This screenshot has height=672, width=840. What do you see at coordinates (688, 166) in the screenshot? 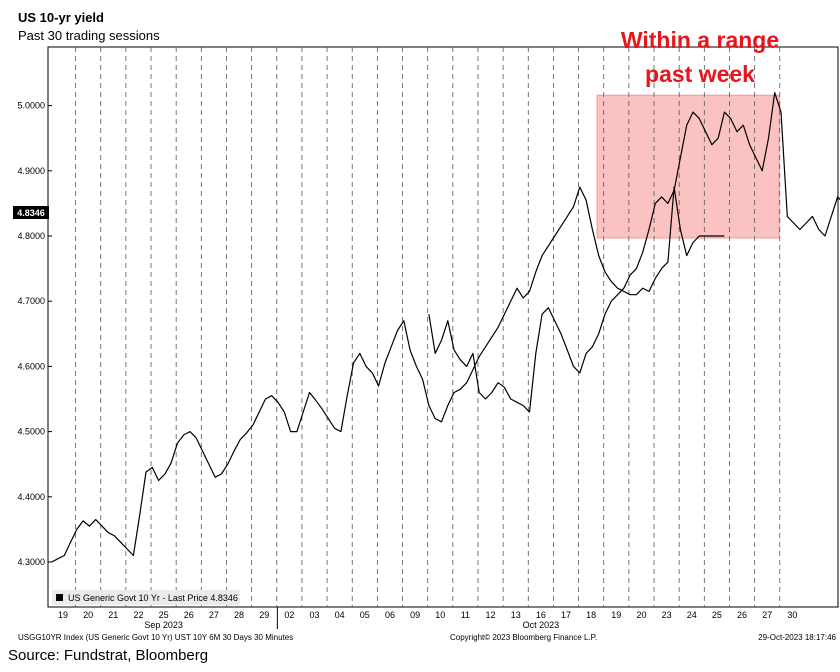
I see `highlight-range-box` at bounding box center [688, 166].